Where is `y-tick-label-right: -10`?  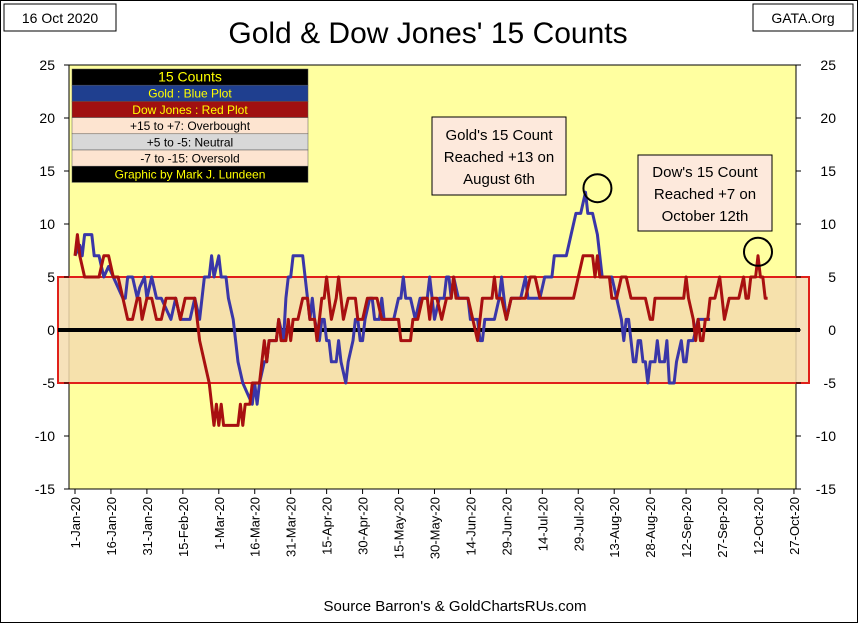
y-tick-label-right: -10 is located at coordinates (826, 436).